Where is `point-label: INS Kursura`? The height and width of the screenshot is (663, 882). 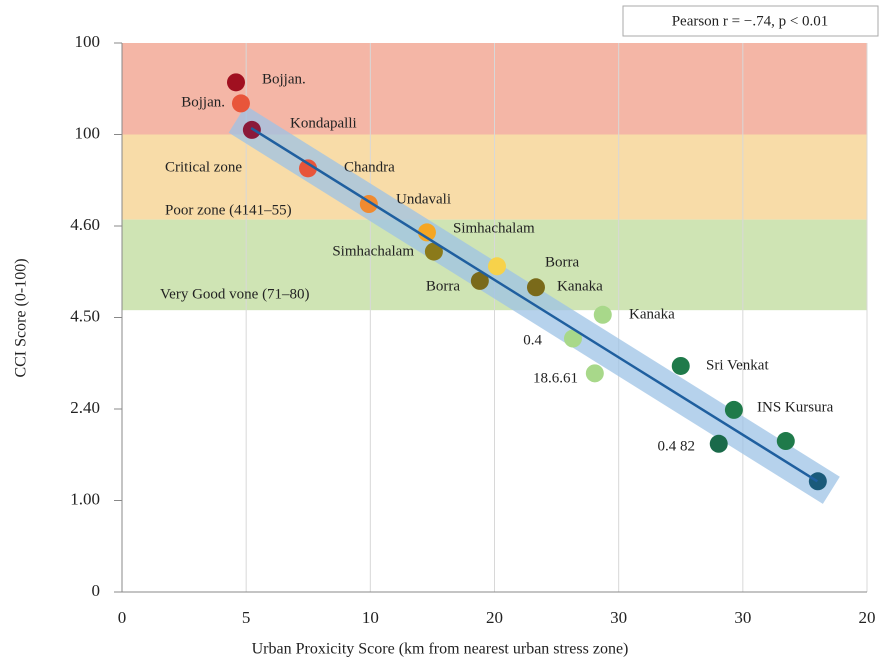 point-label: INS Kursura is located at coordinates (795, 407).